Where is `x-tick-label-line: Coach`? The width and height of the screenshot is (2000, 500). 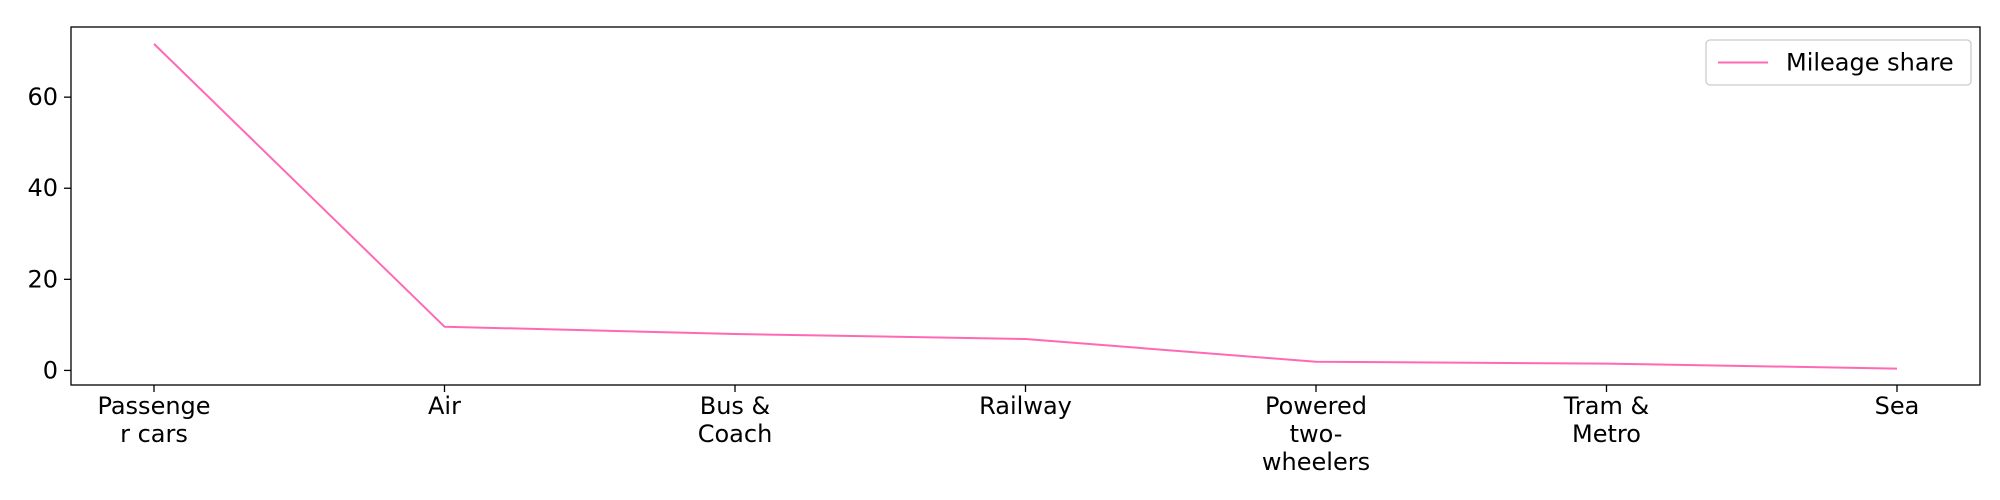 x-tick-label-line: Coach is located at coordinates (735, 434).